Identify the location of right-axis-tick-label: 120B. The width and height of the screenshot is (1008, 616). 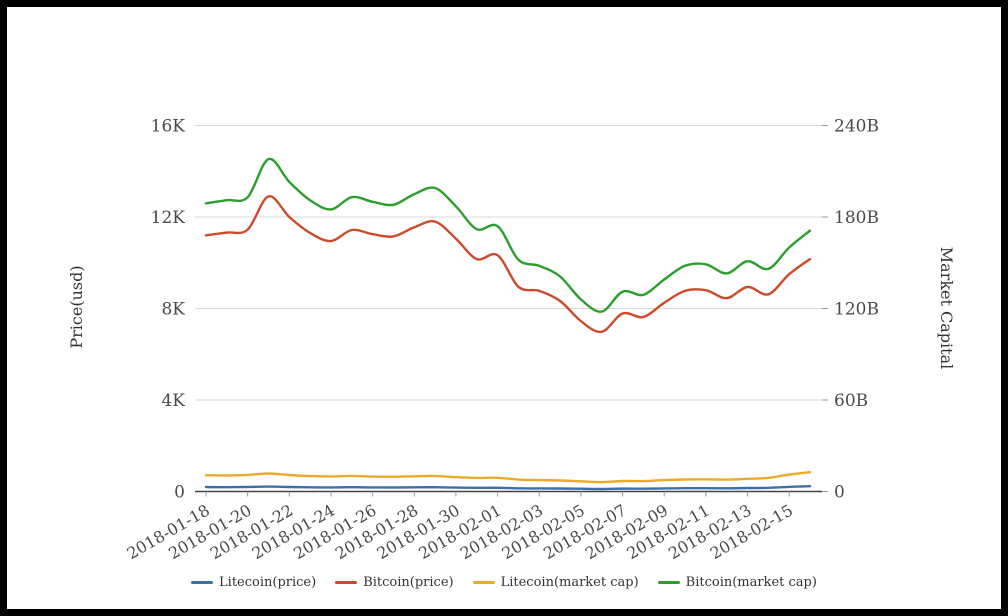
(856, 309).